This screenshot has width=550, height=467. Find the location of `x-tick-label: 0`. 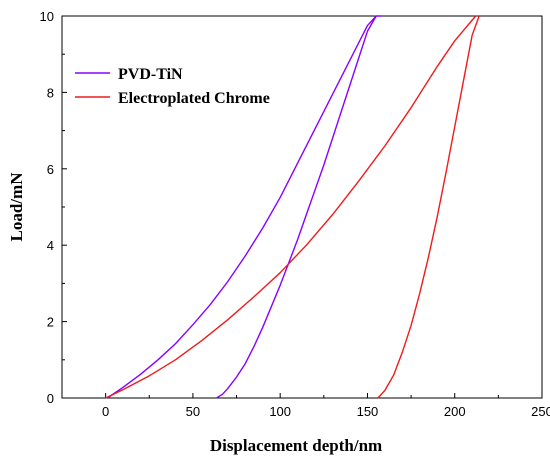

x-tick-label: 0 is located at coordinates (105, 411).